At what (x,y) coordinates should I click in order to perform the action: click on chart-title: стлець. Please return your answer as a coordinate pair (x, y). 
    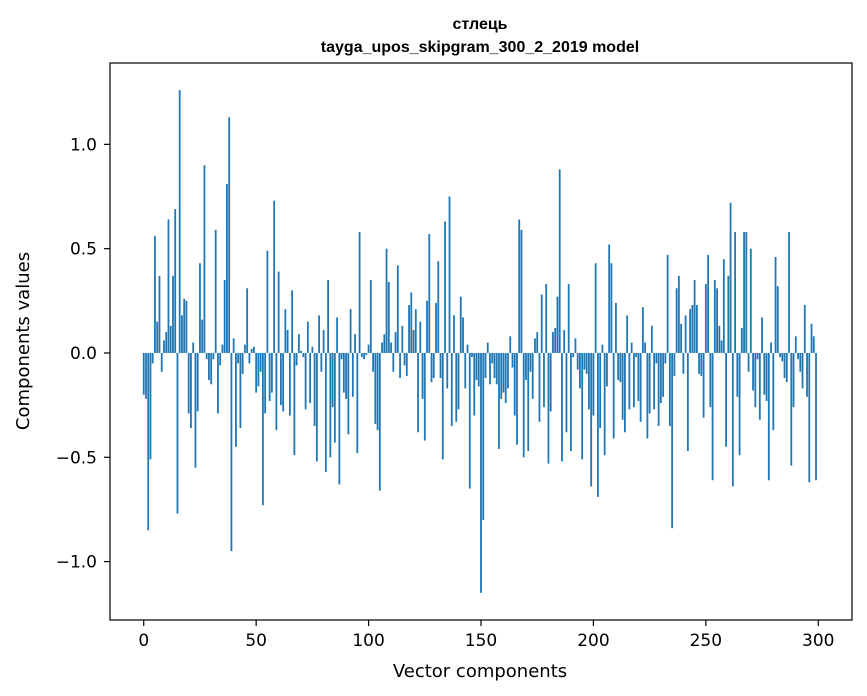
    Looking at the image, I should click on (479, 24).